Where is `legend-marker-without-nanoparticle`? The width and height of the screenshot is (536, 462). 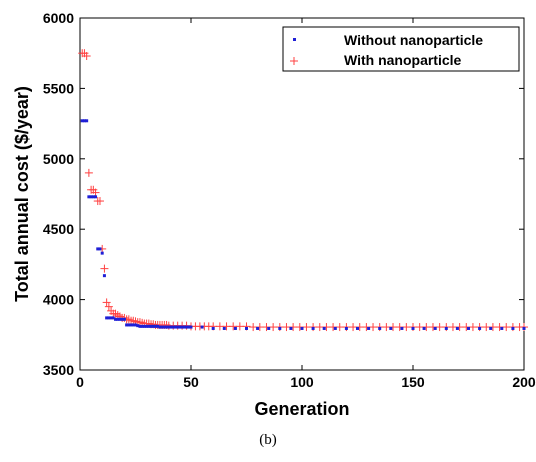 legend-marker-without-nanoparticle is located at coordinates (294, 39).